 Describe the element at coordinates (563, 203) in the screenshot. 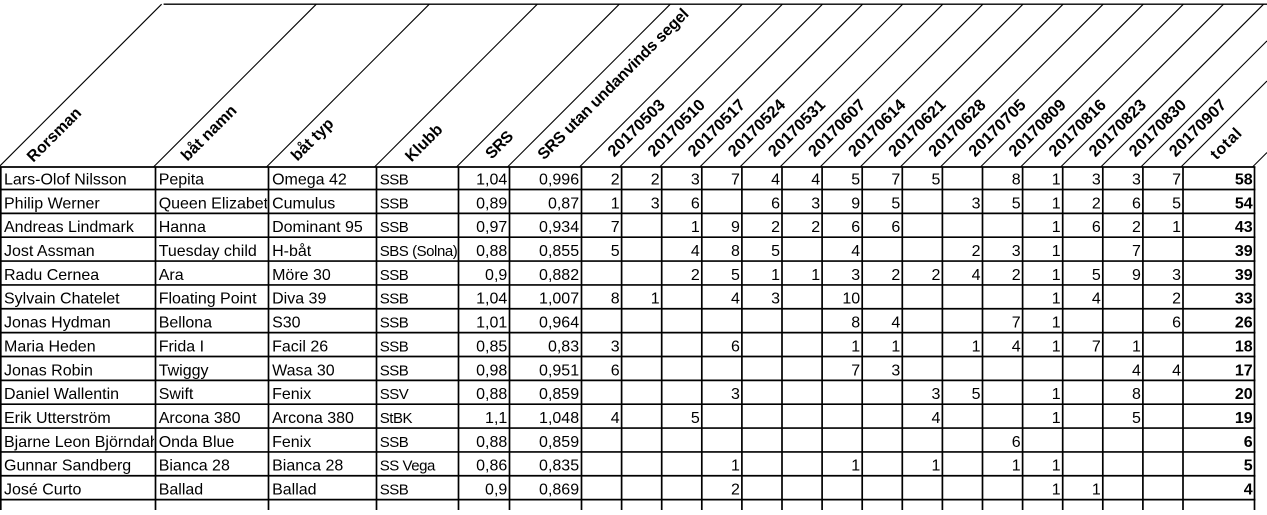

I see `svg-text: 0,87` at that location.